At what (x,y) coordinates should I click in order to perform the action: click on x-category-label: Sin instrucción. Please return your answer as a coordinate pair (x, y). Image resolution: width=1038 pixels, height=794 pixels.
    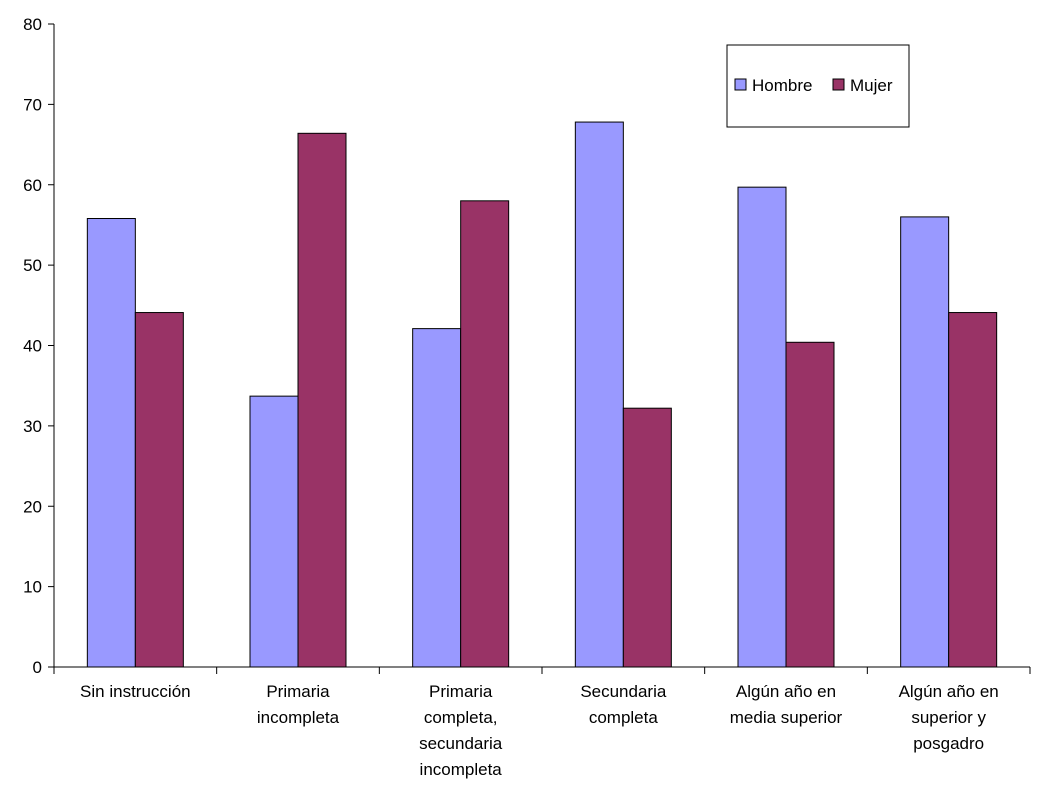
    Looking at the image, I should click on (135, 691).